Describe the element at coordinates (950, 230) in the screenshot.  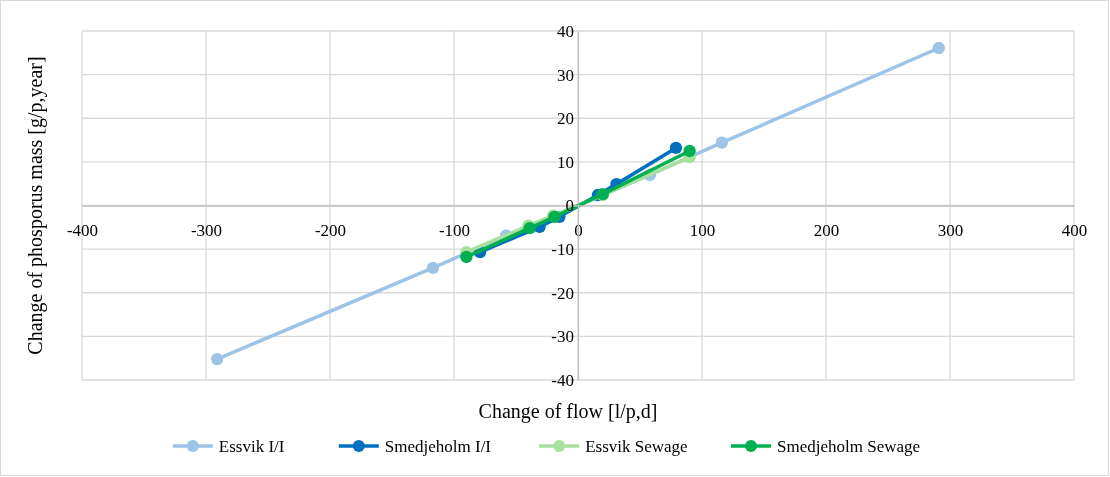
I see `x-tick-label: 300` at that location.